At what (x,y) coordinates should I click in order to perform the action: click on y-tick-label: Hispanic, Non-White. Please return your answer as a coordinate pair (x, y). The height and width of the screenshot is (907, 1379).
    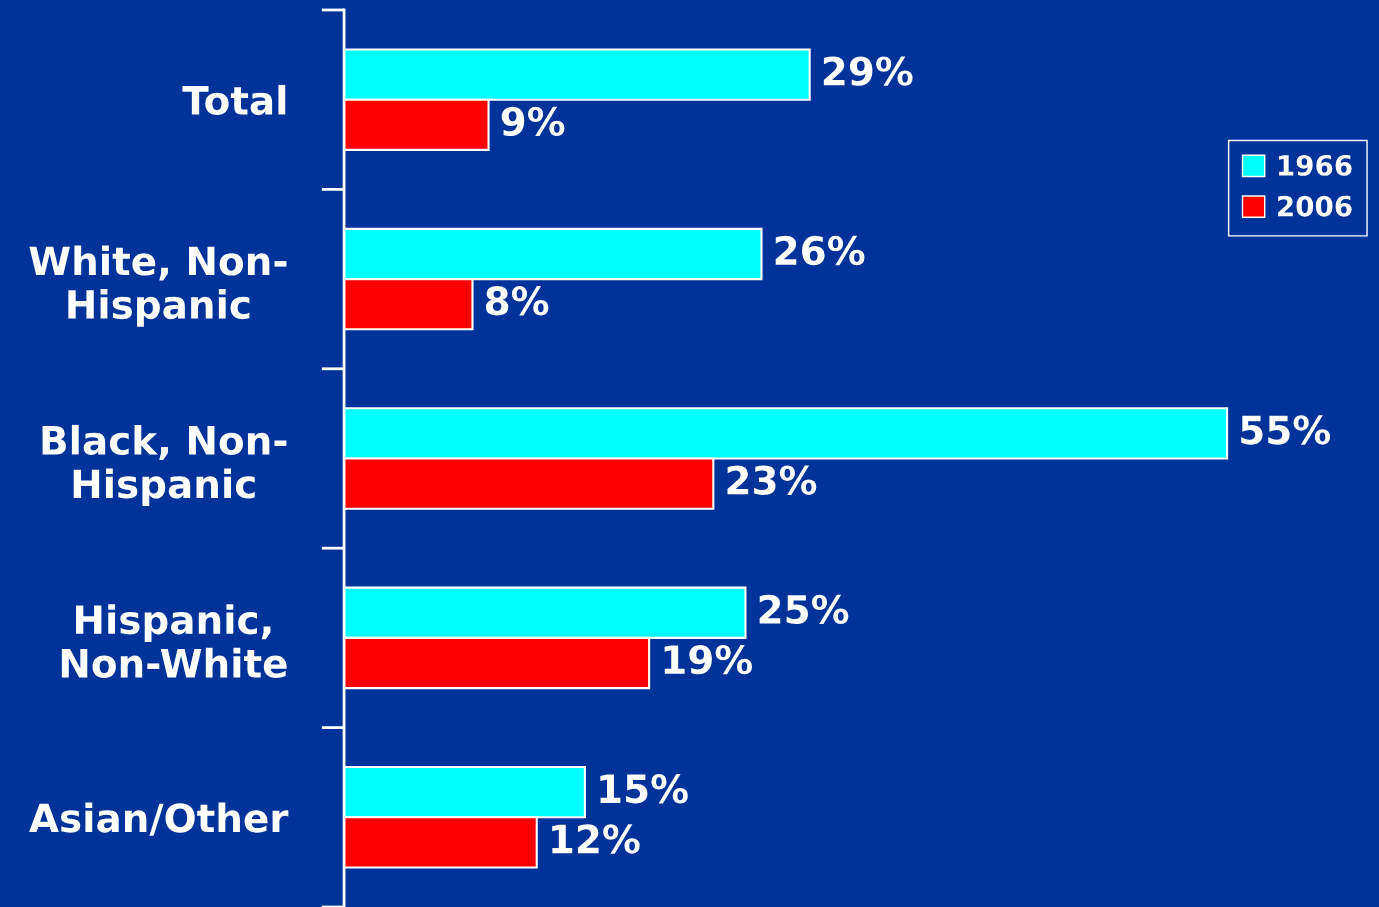
    Looking at the image, I should click on (174, 641).